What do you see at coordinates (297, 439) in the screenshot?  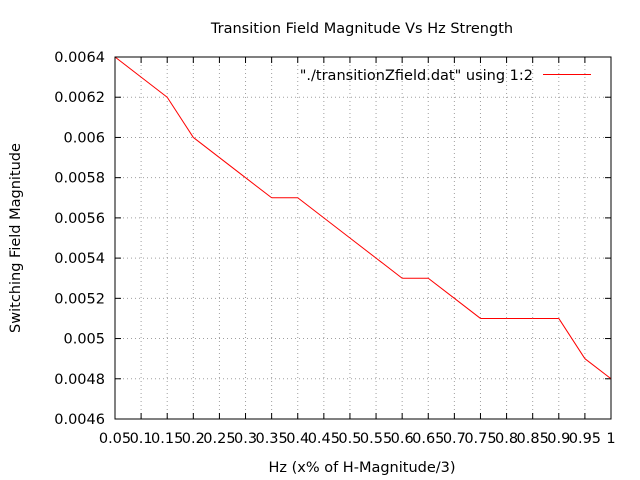 I see `x-tick-label: 0.4` at bounding box center [297, 439].